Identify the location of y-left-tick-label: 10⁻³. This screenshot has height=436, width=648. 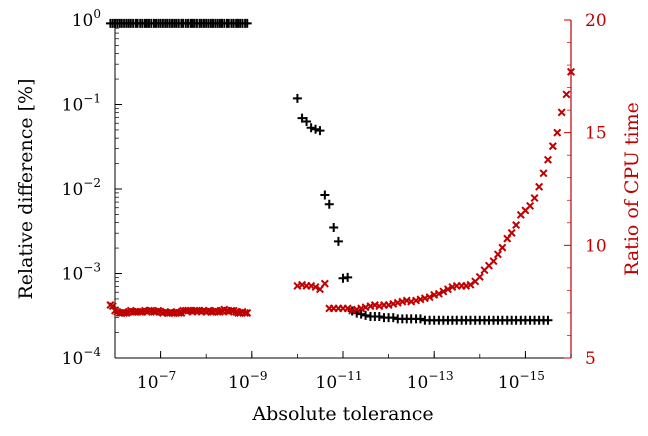
(81, 273).